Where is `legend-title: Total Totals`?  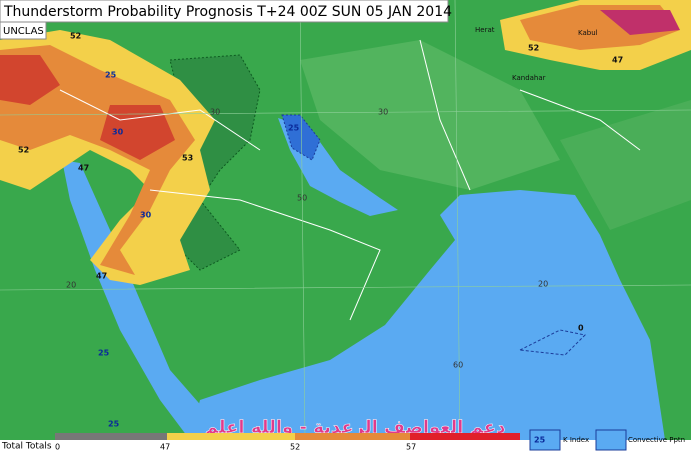
legend-title: Total Totals is located at coordinates (26, 447).